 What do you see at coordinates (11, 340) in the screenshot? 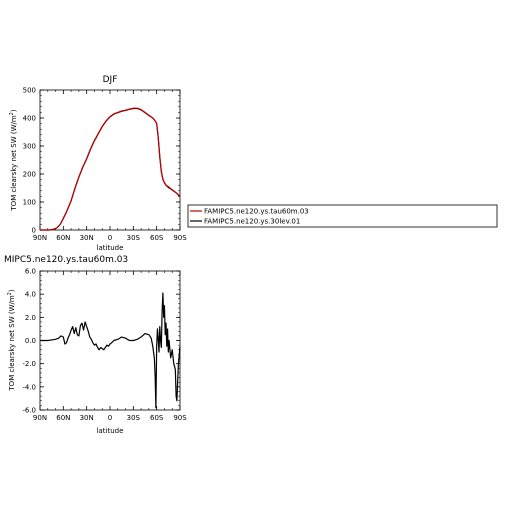
I see `bottom-y-axis-label: TOM clearsky net SW (W/m2)` at bounding box center [11, 340].